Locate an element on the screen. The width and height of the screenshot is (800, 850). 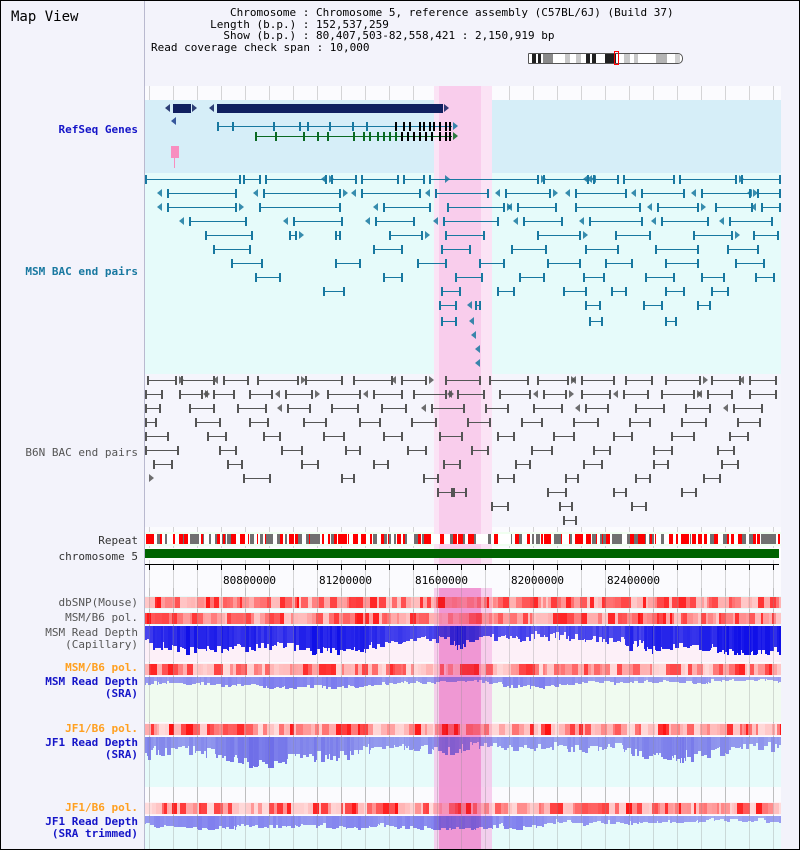
density-msm-b6-pol-capillary is located at coordinates (464, 618).